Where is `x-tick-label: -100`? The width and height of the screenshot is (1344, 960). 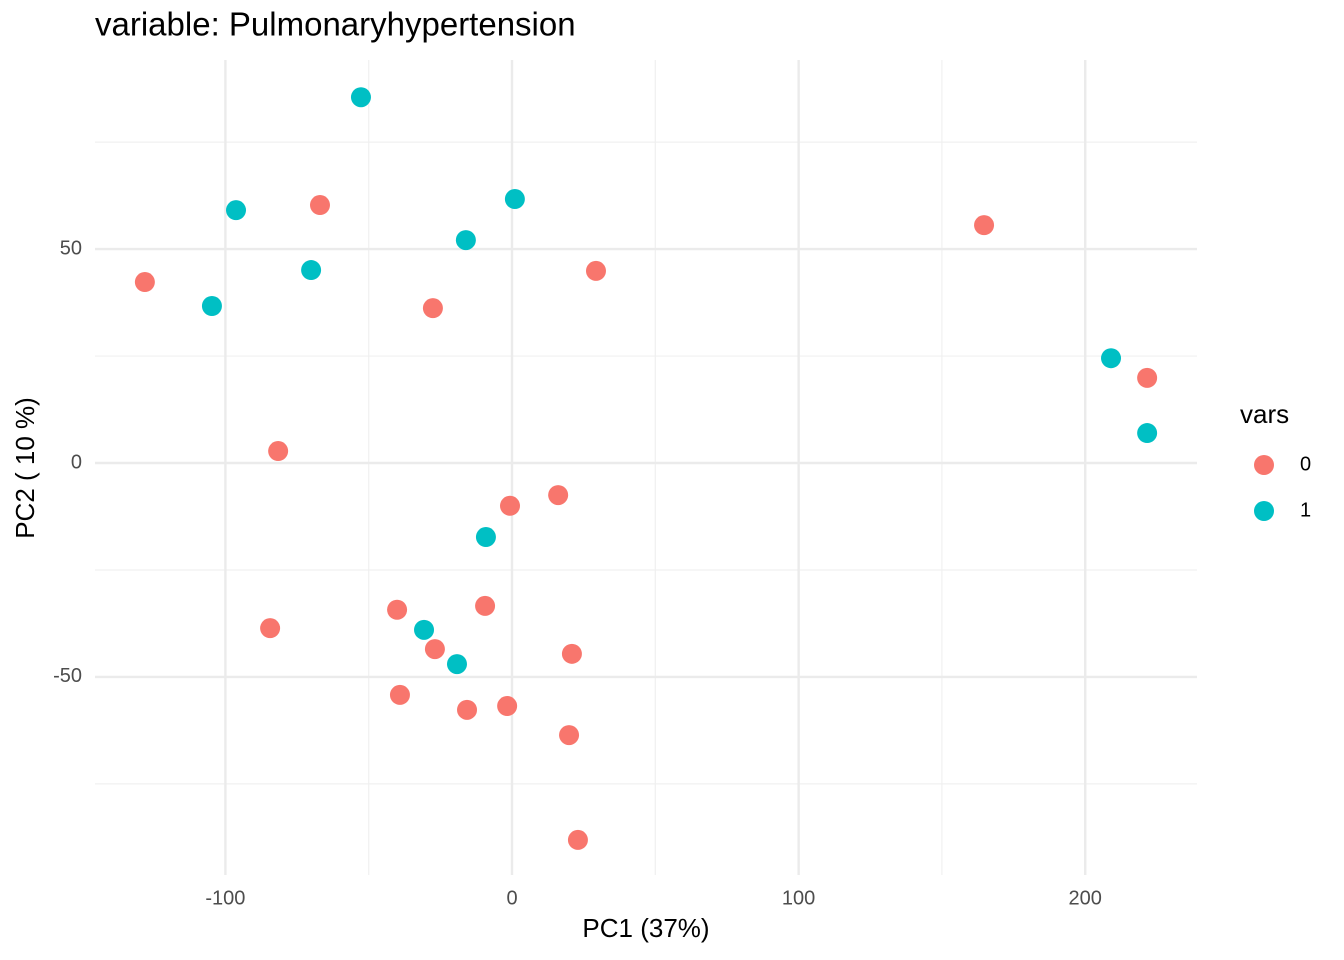
x-tick-label: -100 is located at coordinates (225, 898).